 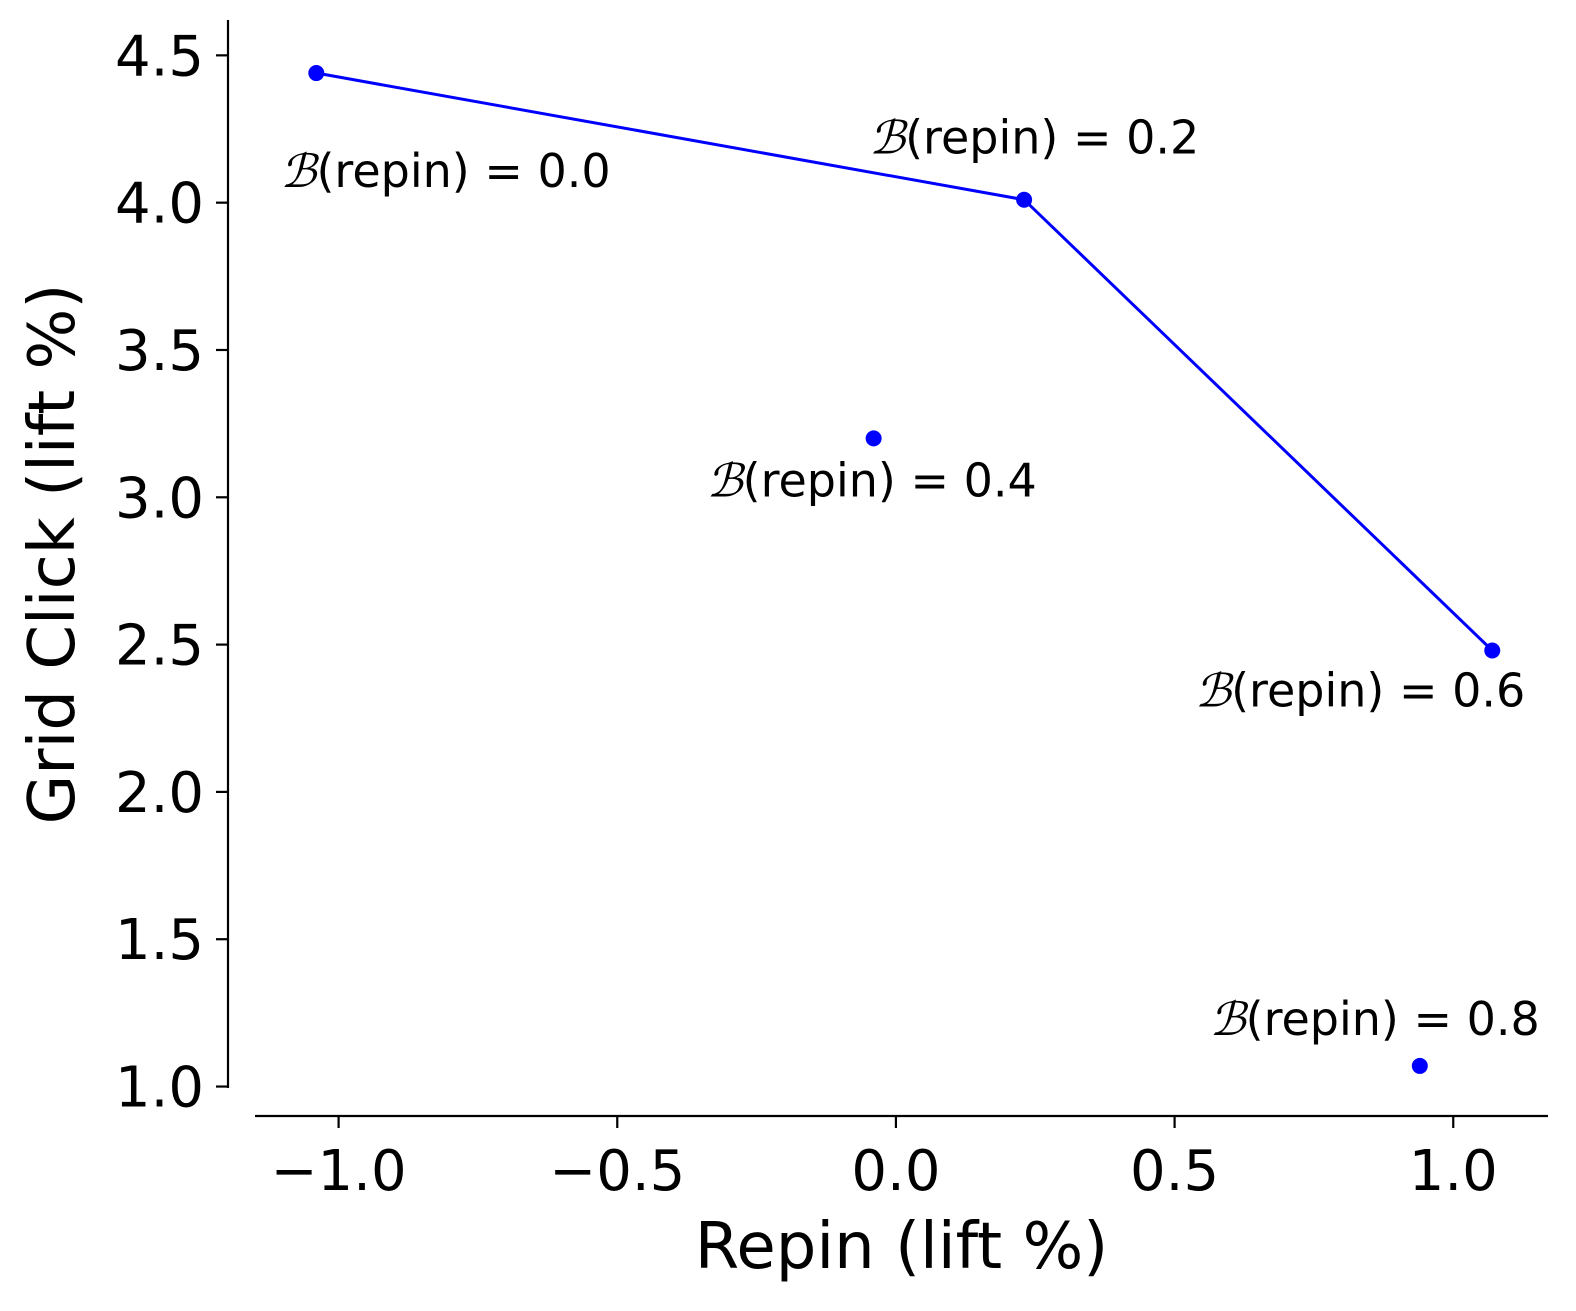 What do you see at coordinates (159, 351) in the screenshot?
I see `y-tick-label: 3.5` at bounding box center [159, 351].